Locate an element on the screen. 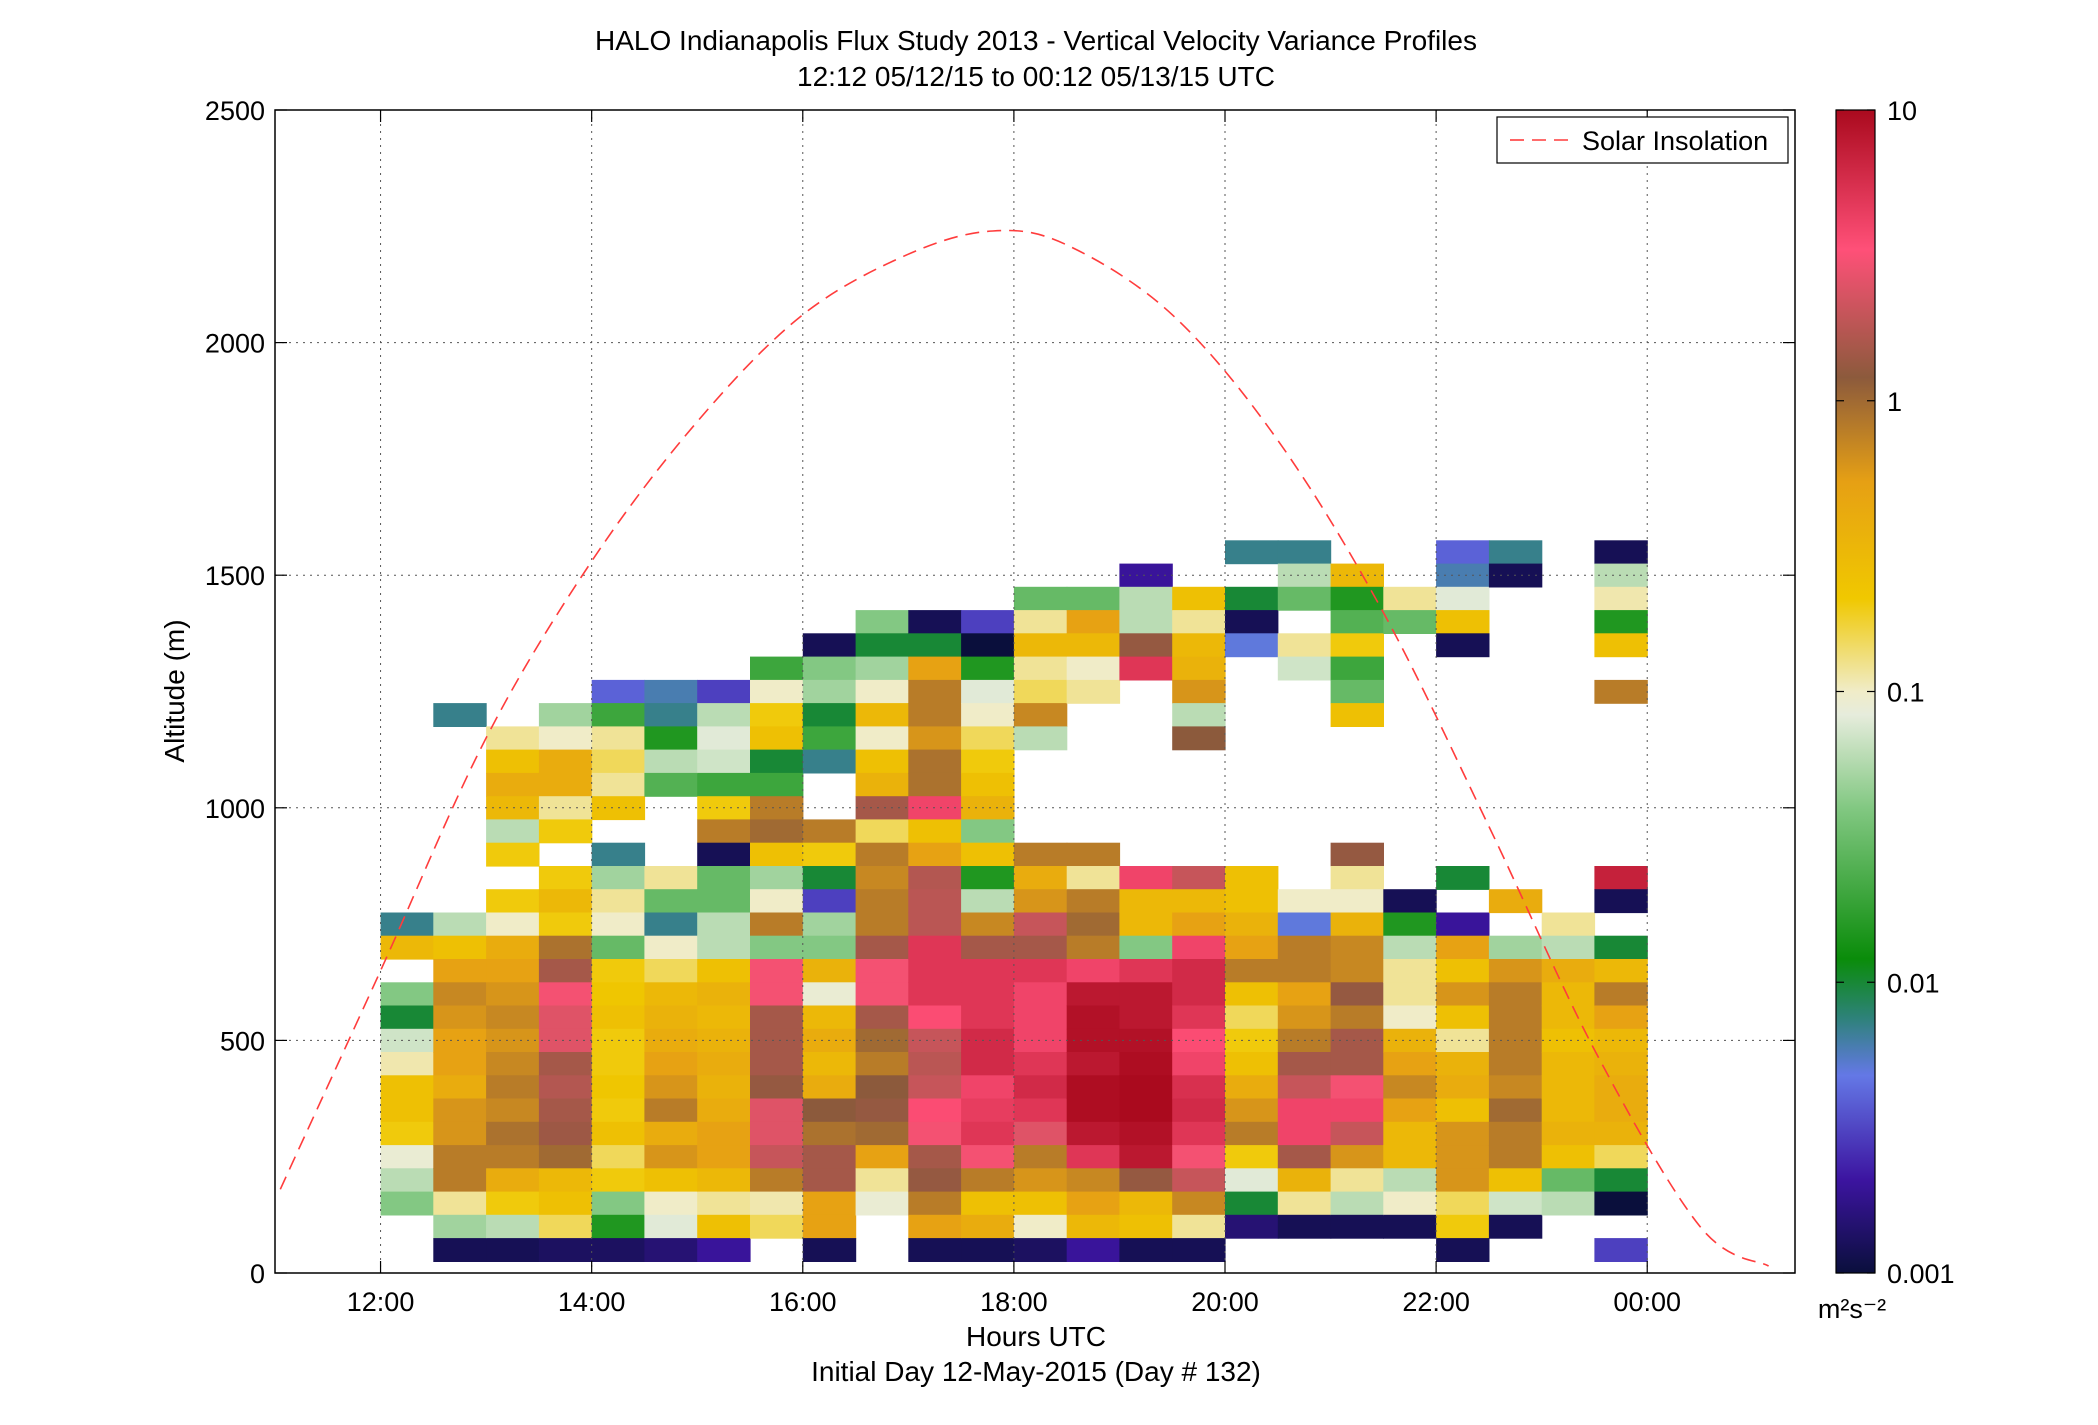  x-tick-label: 18:00 is located at coordinates (1014, 1302).